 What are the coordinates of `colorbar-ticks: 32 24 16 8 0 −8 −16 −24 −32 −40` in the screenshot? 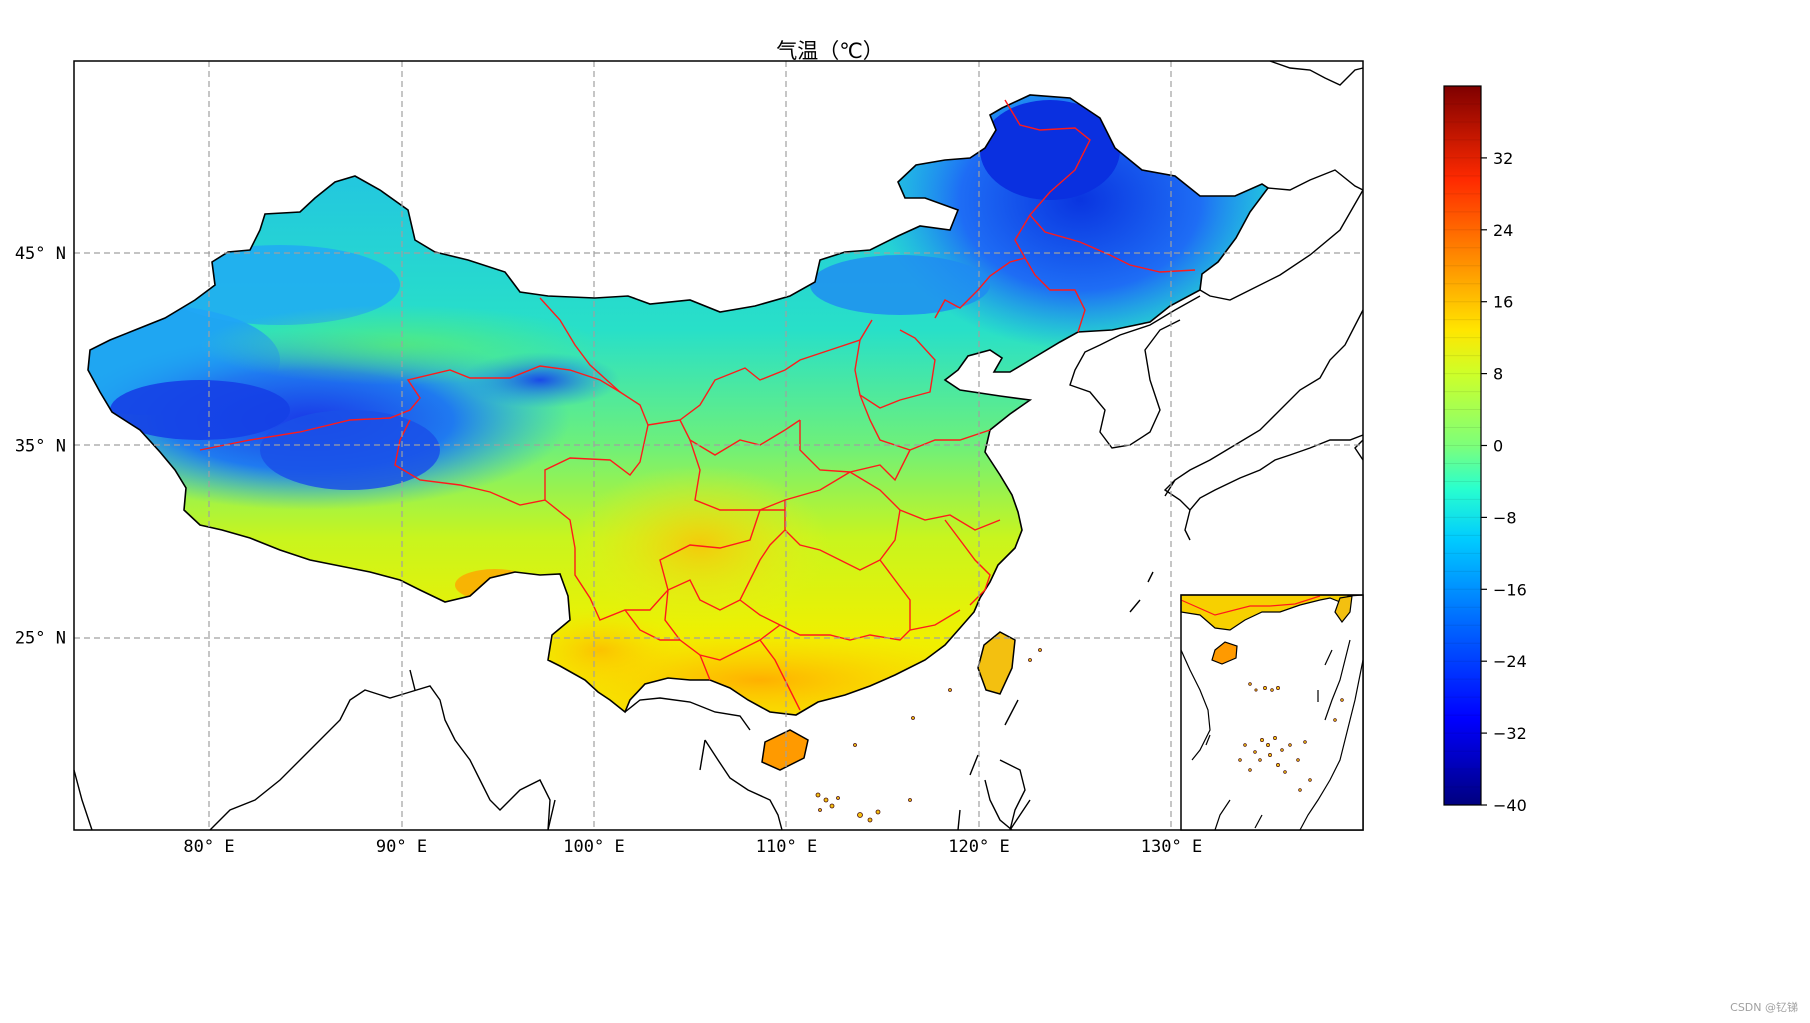 It's located at (1504, 482).